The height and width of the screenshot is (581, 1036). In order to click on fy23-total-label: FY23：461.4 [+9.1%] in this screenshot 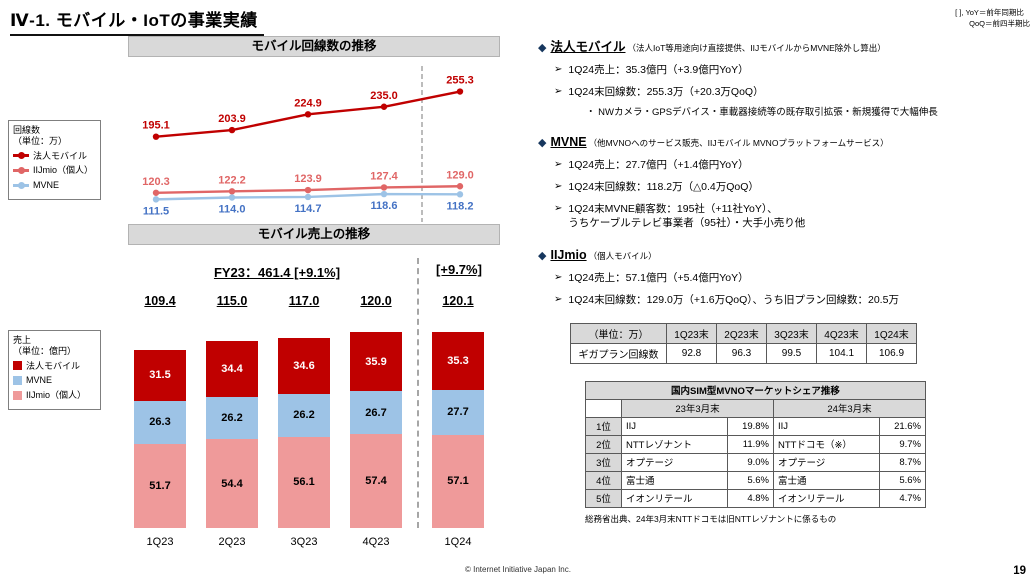, I will do `click(277, 272)`.